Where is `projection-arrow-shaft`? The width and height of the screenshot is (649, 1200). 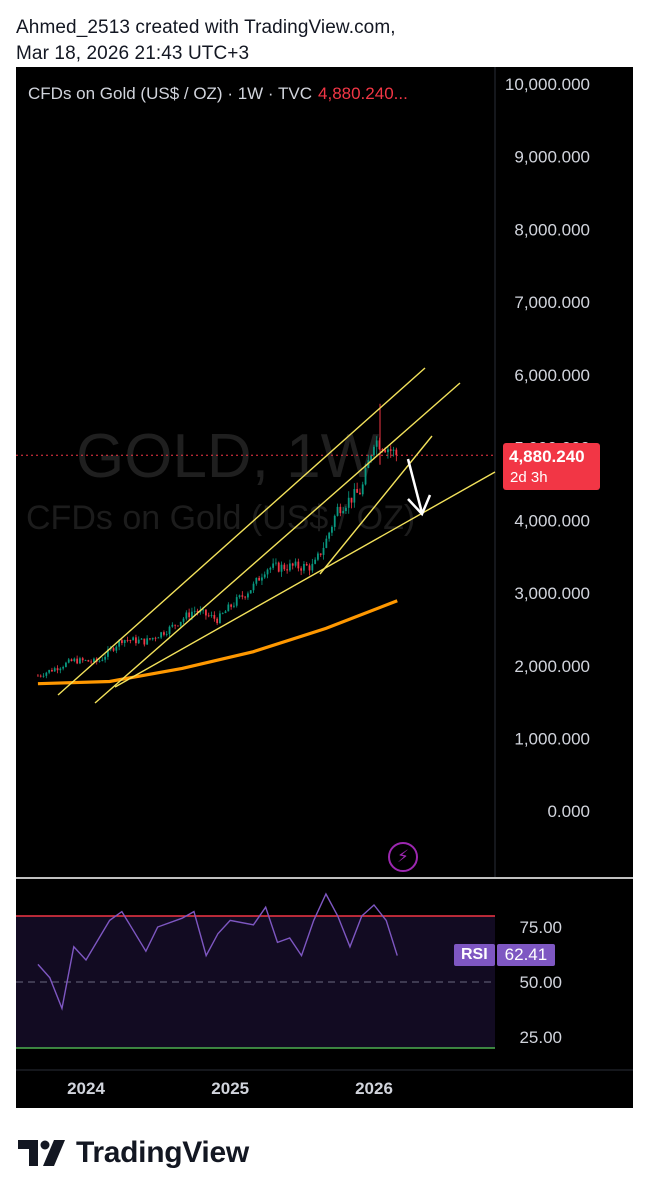 projection-arrow-shaft is located at coordinates (415, 486).